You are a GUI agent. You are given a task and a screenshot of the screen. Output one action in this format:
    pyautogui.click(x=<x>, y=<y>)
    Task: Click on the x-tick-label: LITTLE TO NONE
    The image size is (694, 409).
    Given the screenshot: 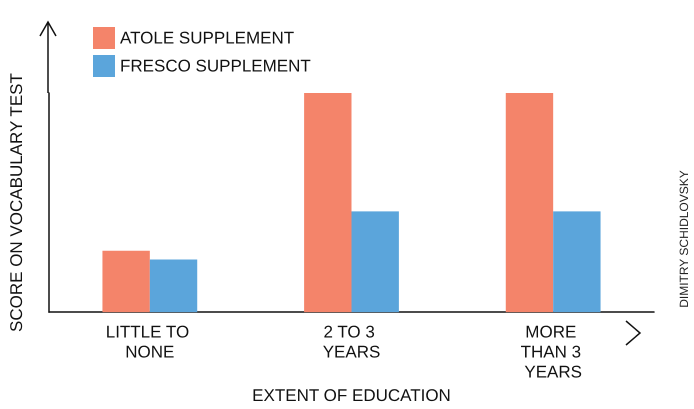 What is the action you would take?
    pyautogui.click(x=150, y=342)
    